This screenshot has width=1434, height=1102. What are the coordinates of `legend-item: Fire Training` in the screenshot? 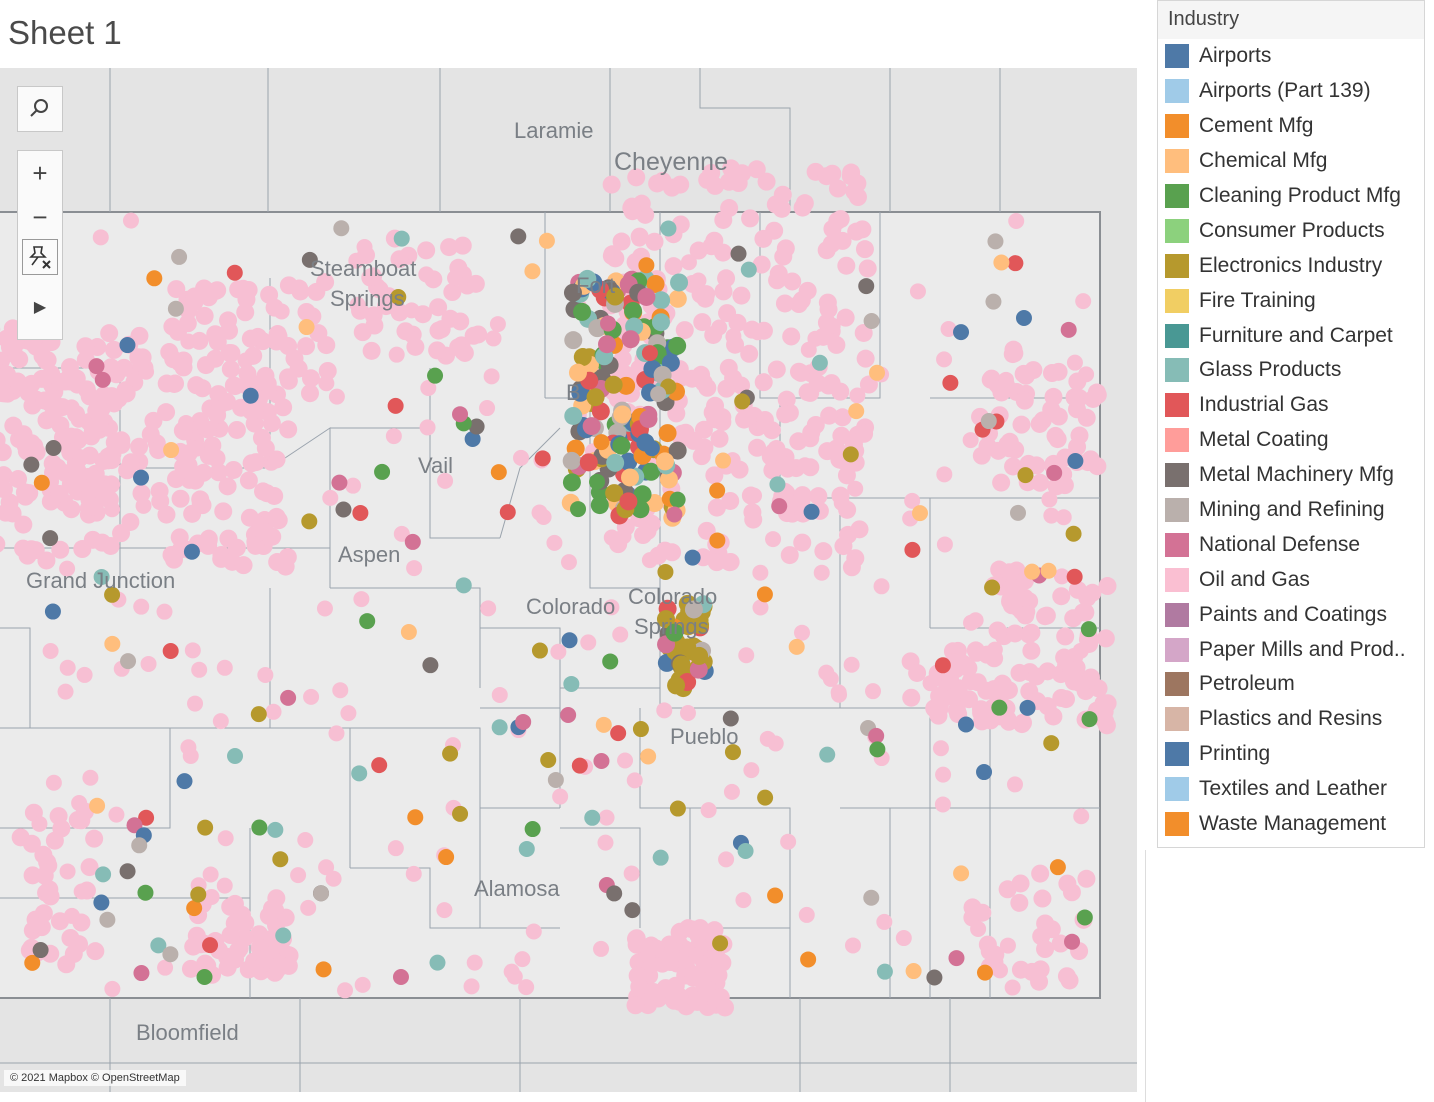 It's located at (1291, 300).